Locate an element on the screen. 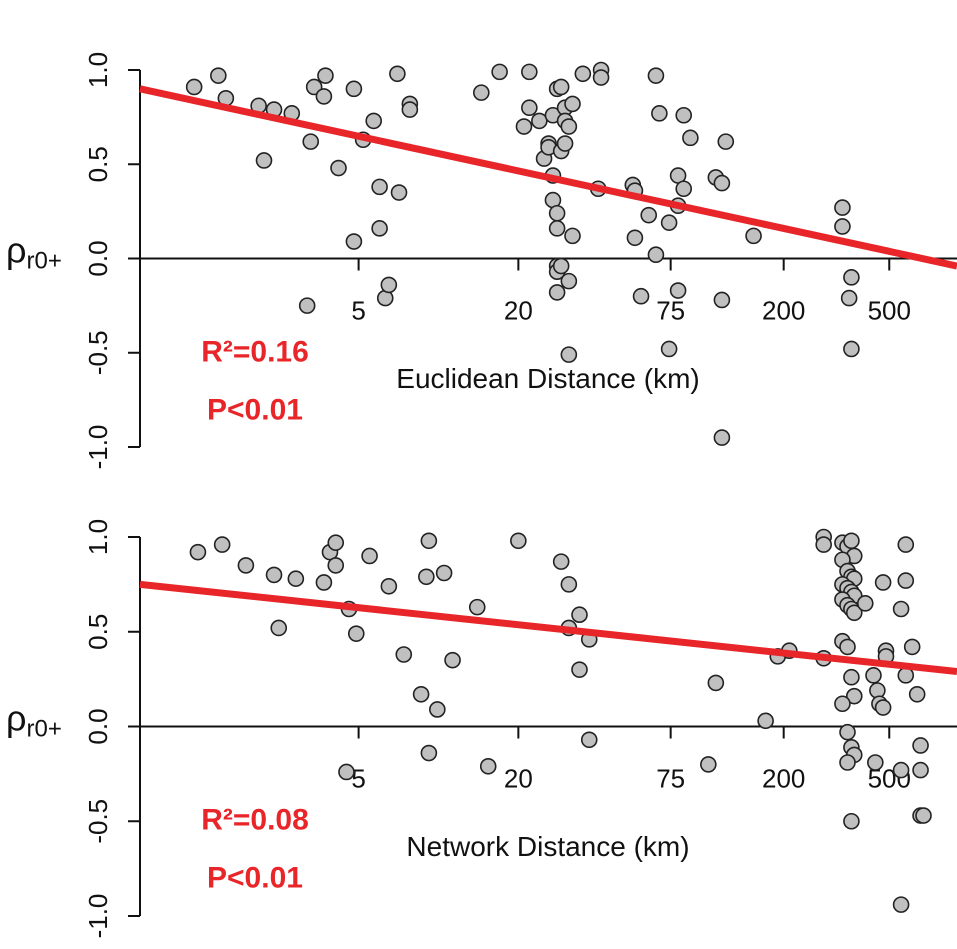 This screenshot has width=957, height=949. x-axis-label: Network Distance (km) is located at coordinates (547, 846).